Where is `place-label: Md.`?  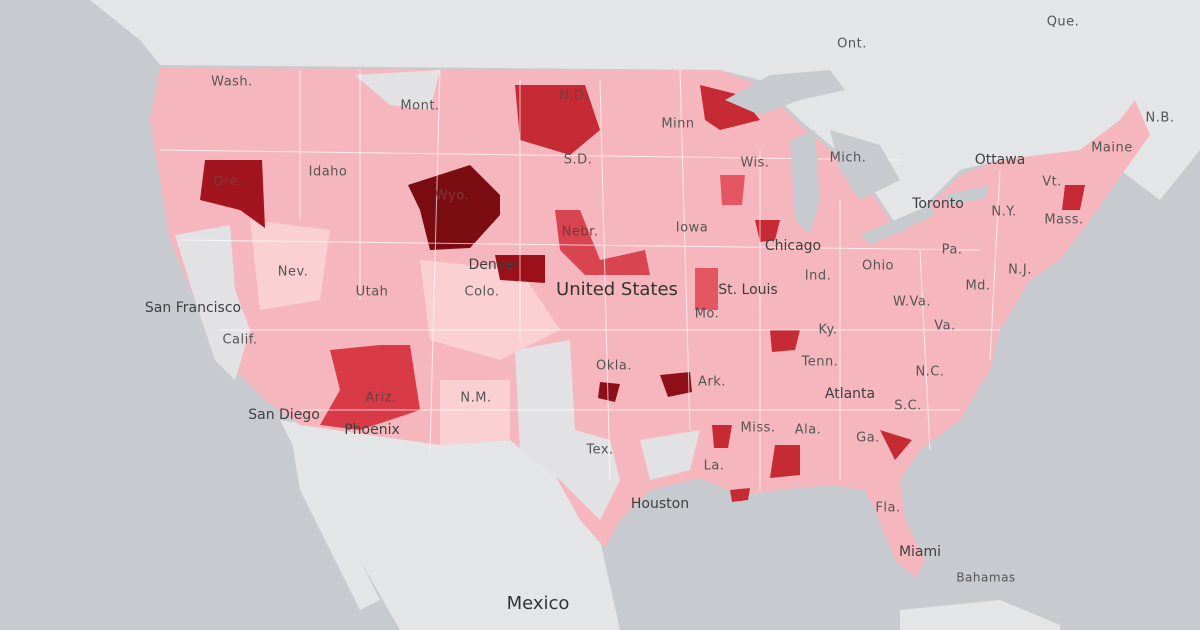
place-label: Md. is located at coordinates (977, 286).